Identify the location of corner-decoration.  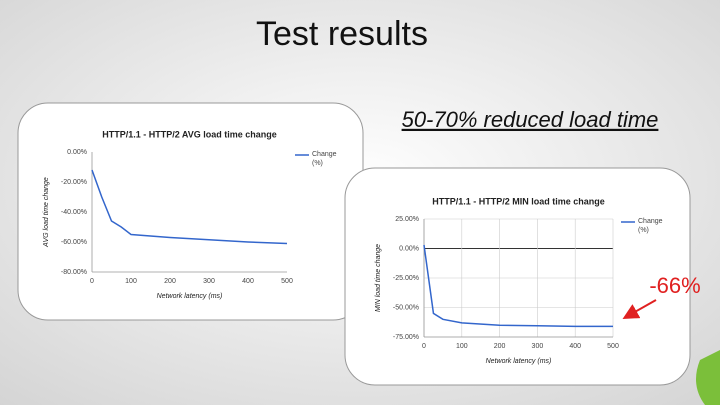
(708, 377).